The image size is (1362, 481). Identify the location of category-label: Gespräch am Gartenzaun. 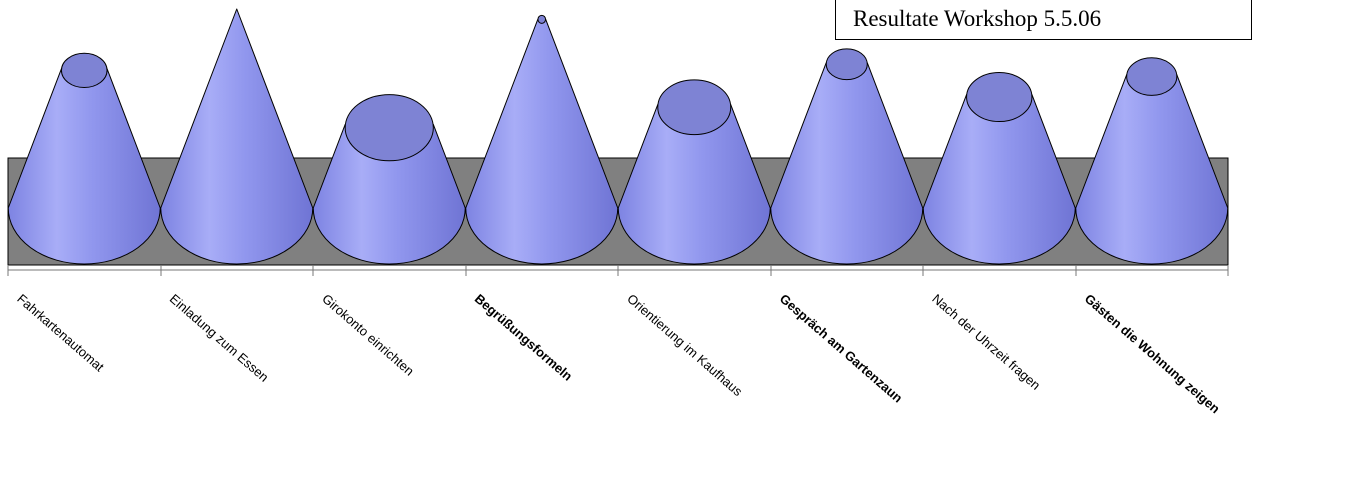
(841, 348).